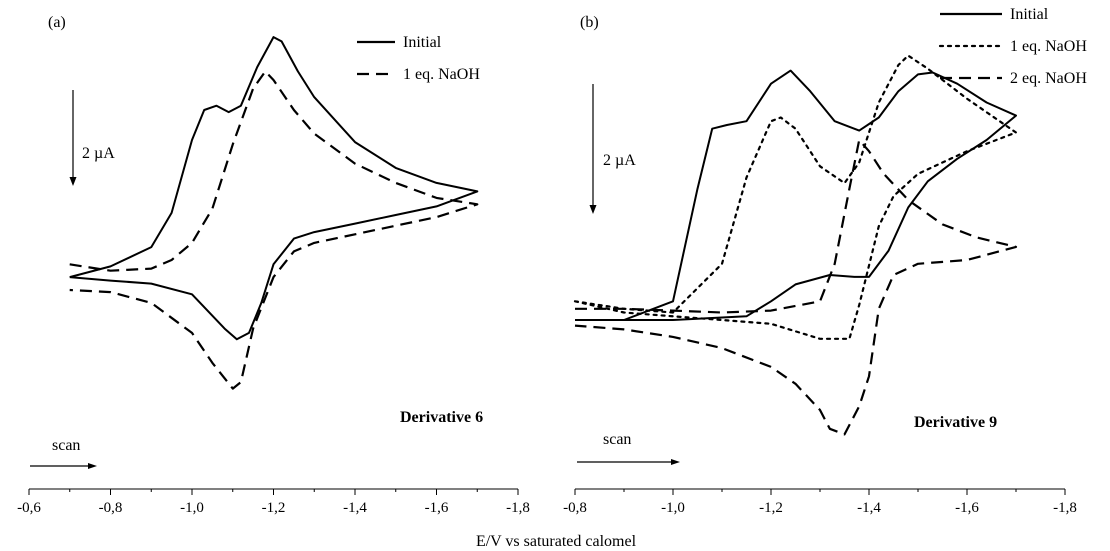 This screenshot has height=551, width=1110. What do you see at coordinates (589, 22) in the screenshot?
I see `panel-label: (b)` at bounding box center [589, 22].